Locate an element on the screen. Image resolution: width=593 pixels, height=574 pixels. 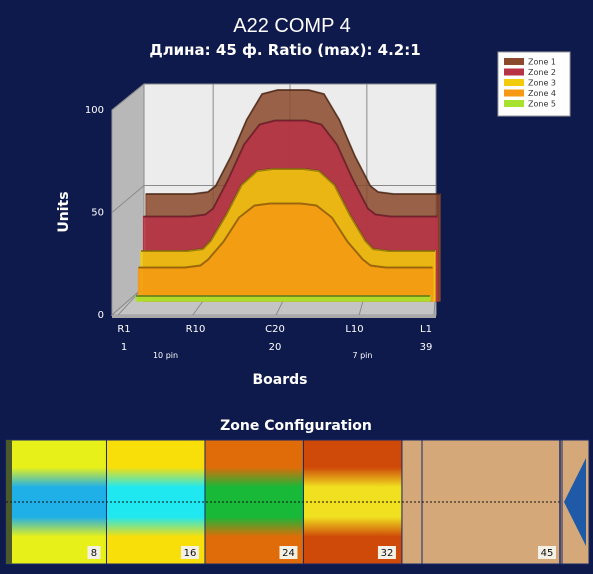
board-label: 16 is located at coordinates (190, 553).